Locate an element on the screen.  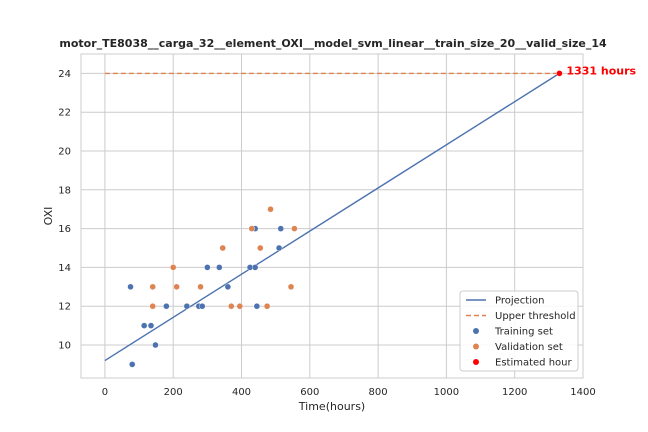
y-tick-label: 12 is located at coordinates (64, 307).